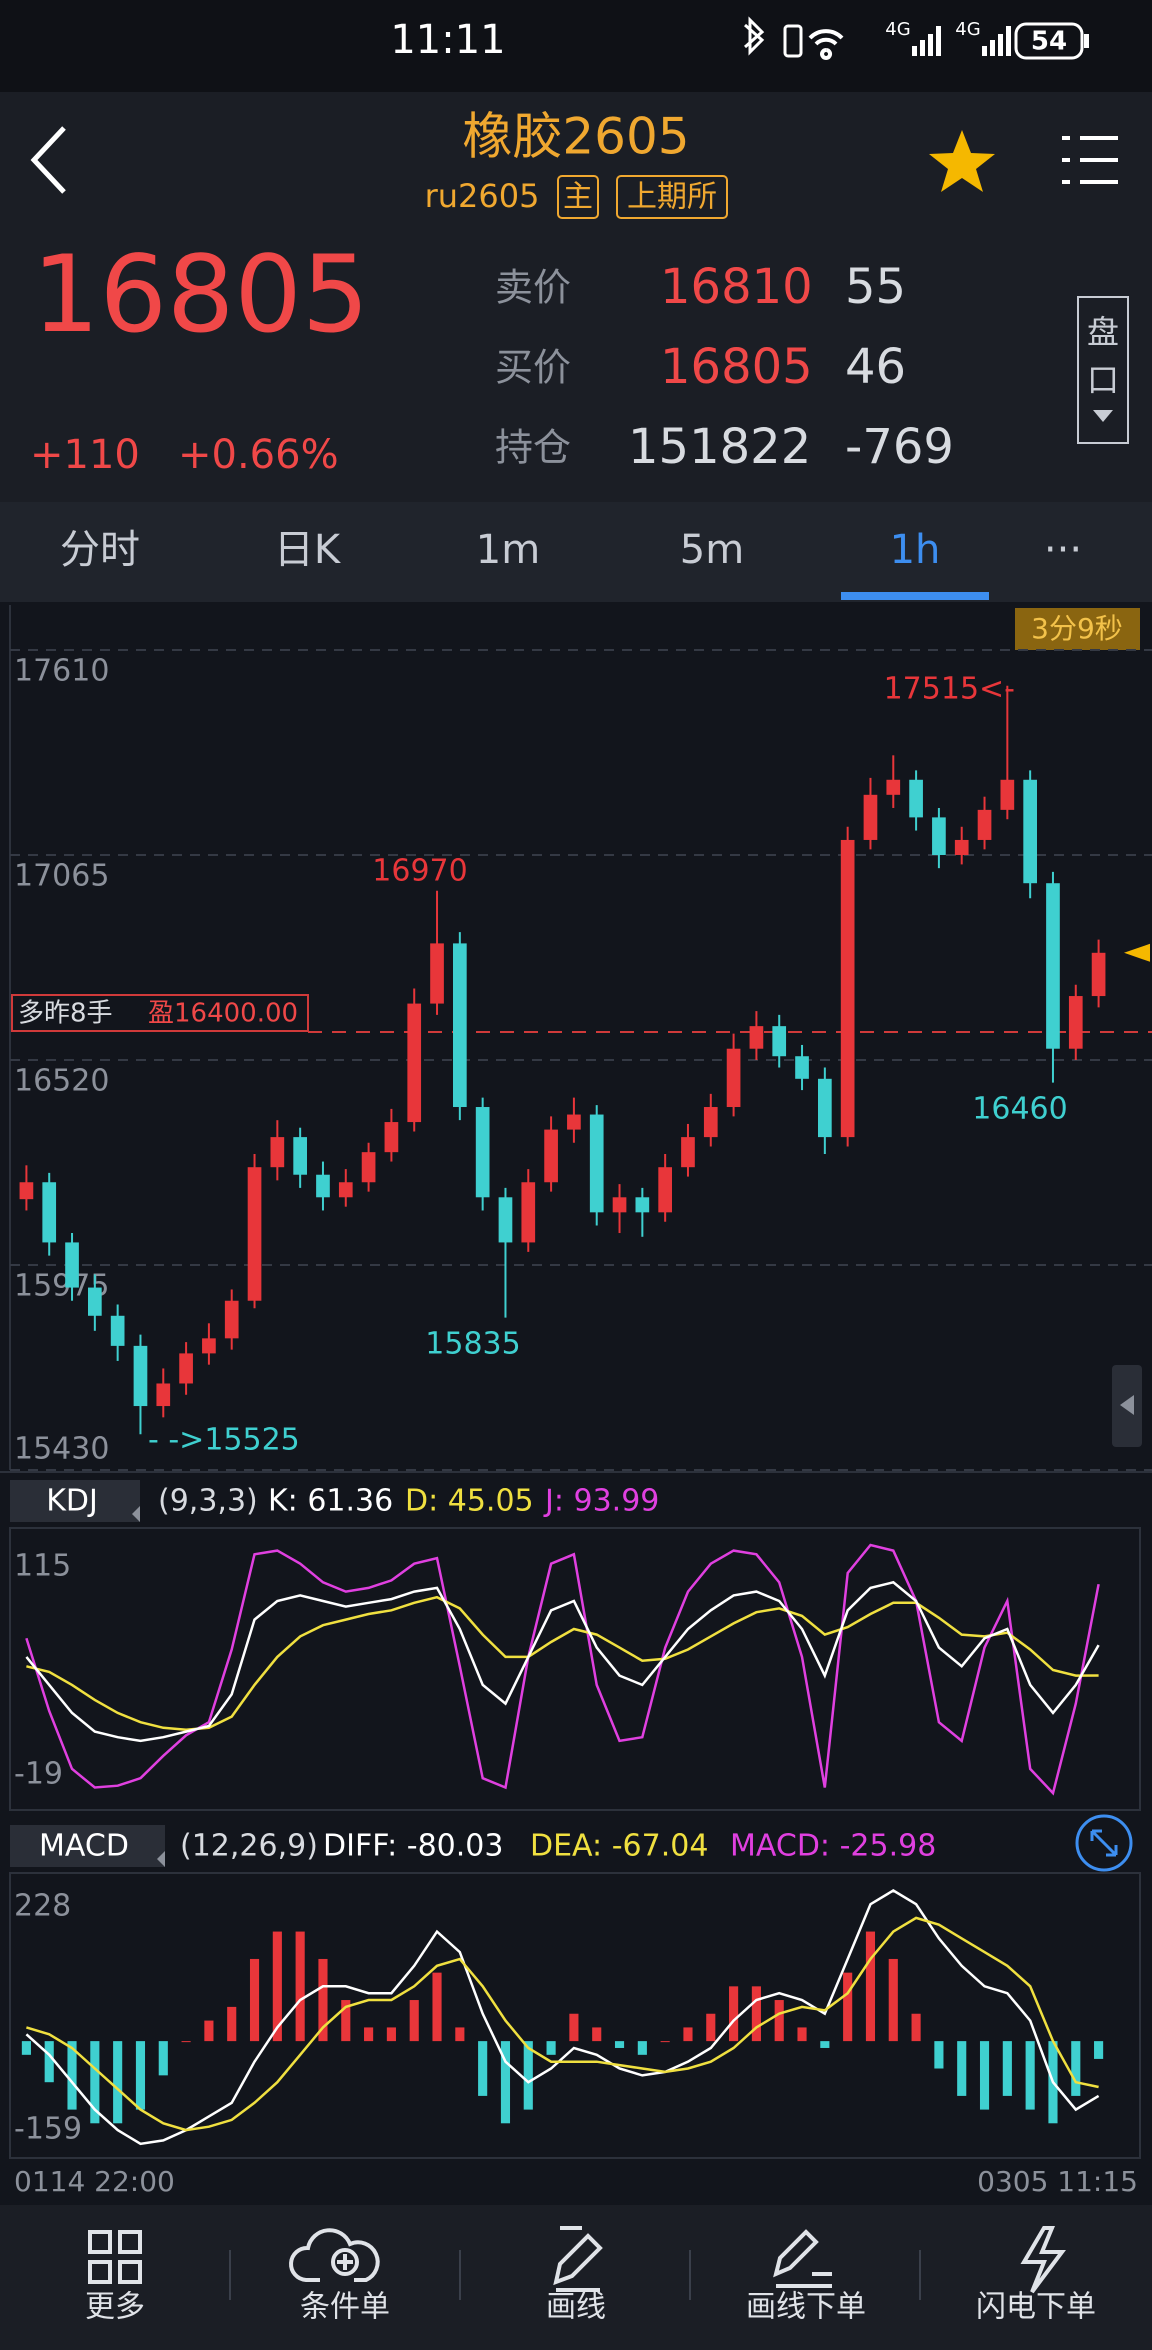 The height and width of the screenshot is (2350, 1152). I want to click on book-size: 46, so click(875, 367).